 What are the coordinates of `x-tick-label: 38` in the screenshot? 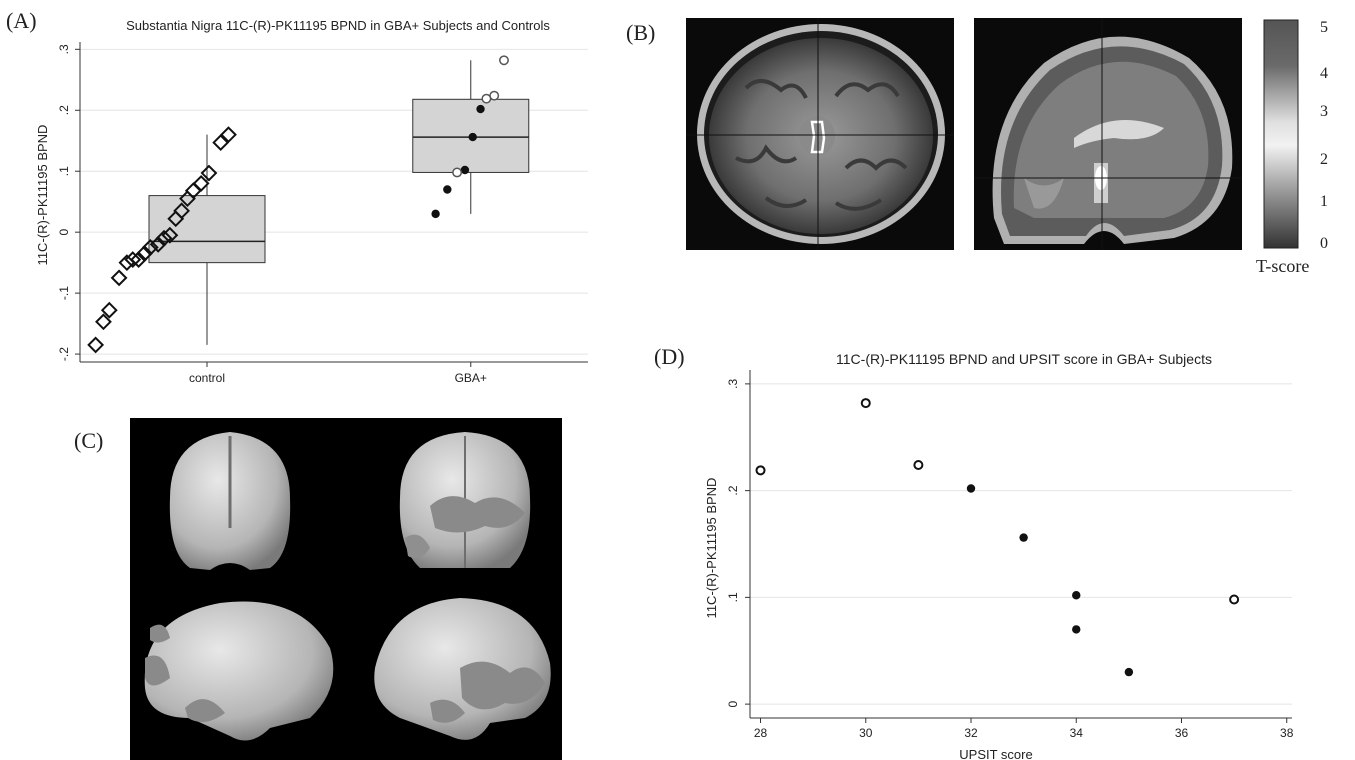 It's located at (1287, 733).